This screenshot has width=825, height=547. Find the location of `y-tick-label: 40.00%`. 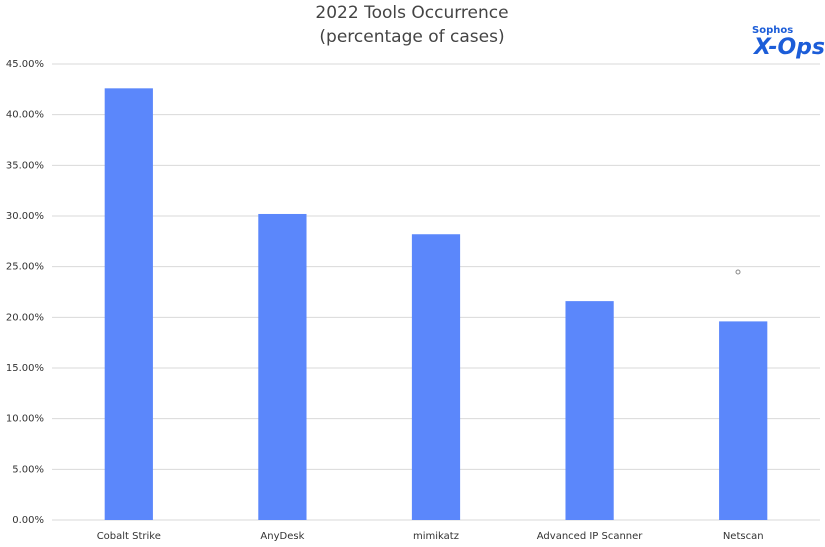

y-tick-label: 40.00% is located at coordinates (25, 115).